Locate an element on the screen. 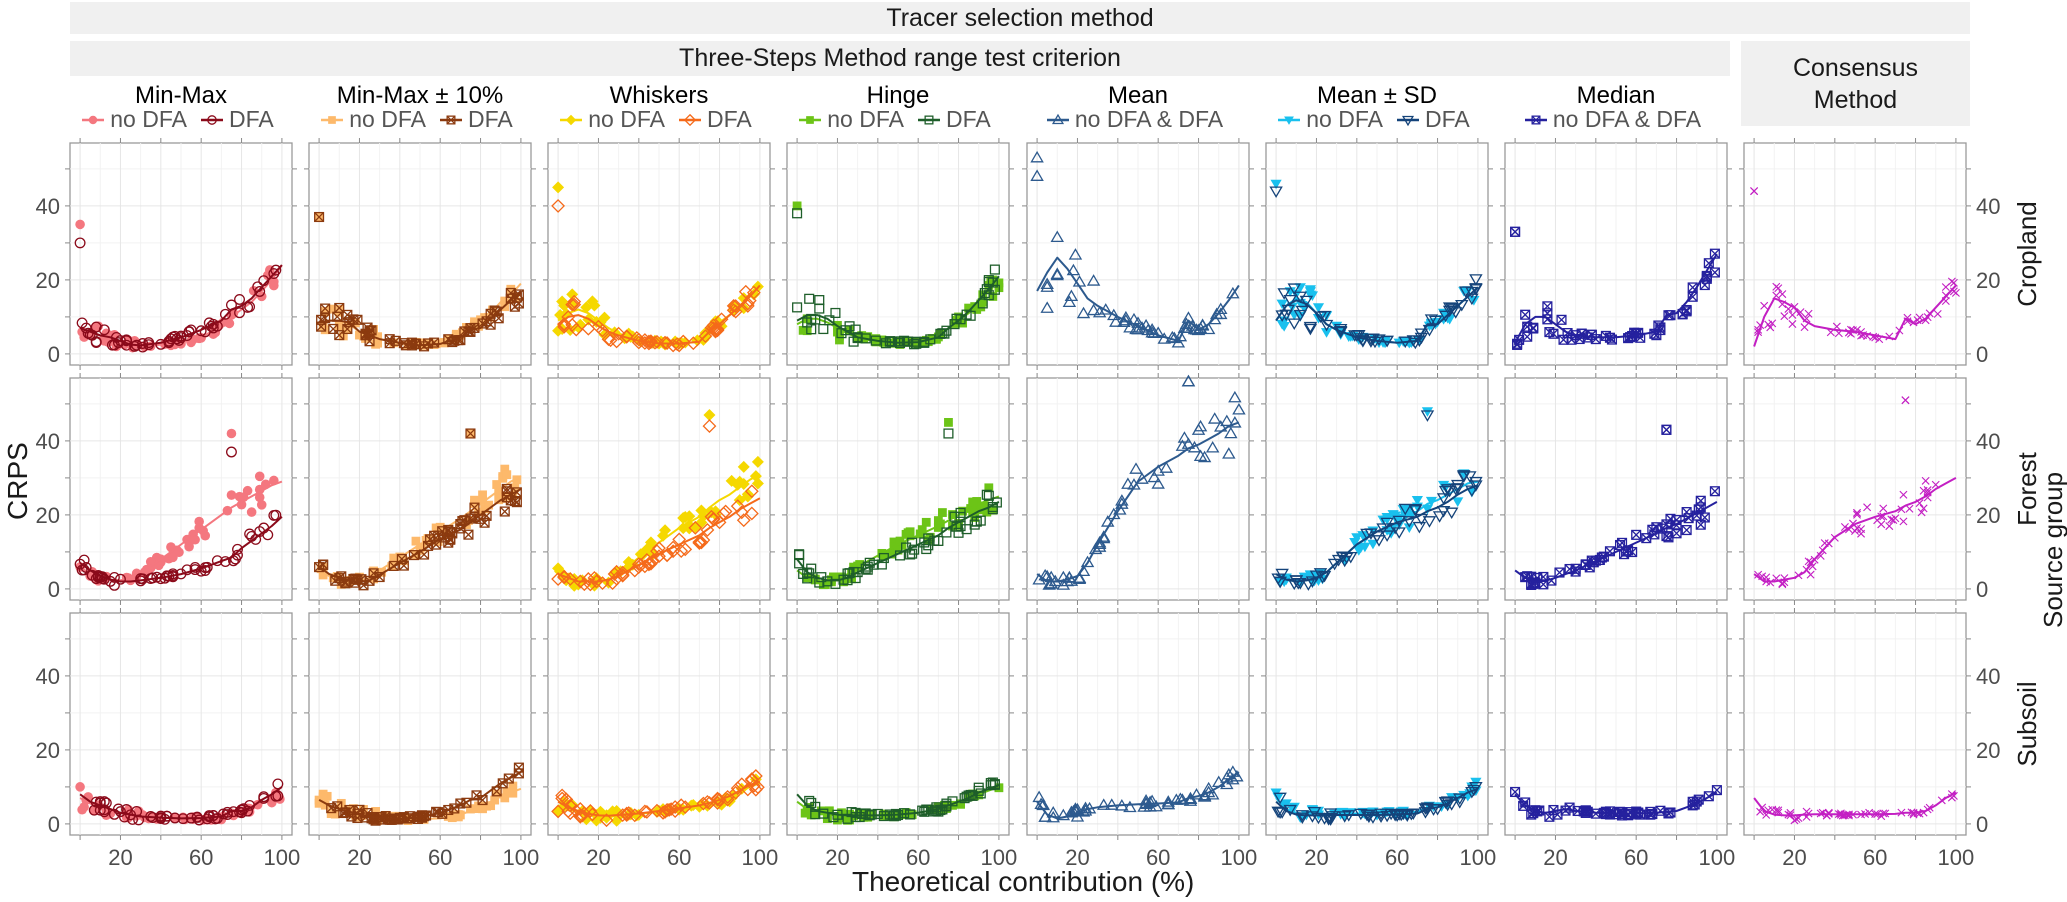 This screenshot has height=902, width=2067. y-tick-label: 20 is located at coordinates (48, 280).